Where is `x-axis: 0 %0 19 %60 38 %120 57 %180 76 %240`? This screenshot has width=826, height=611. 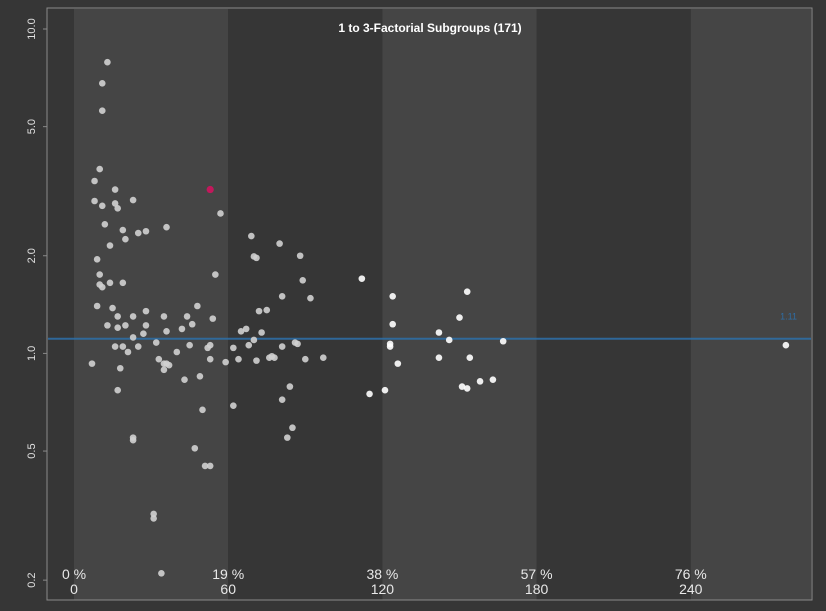
x-axis: 0 %0 19 %60 38 %120 57 %180 76 %240 is located at coordinates (384, 581).